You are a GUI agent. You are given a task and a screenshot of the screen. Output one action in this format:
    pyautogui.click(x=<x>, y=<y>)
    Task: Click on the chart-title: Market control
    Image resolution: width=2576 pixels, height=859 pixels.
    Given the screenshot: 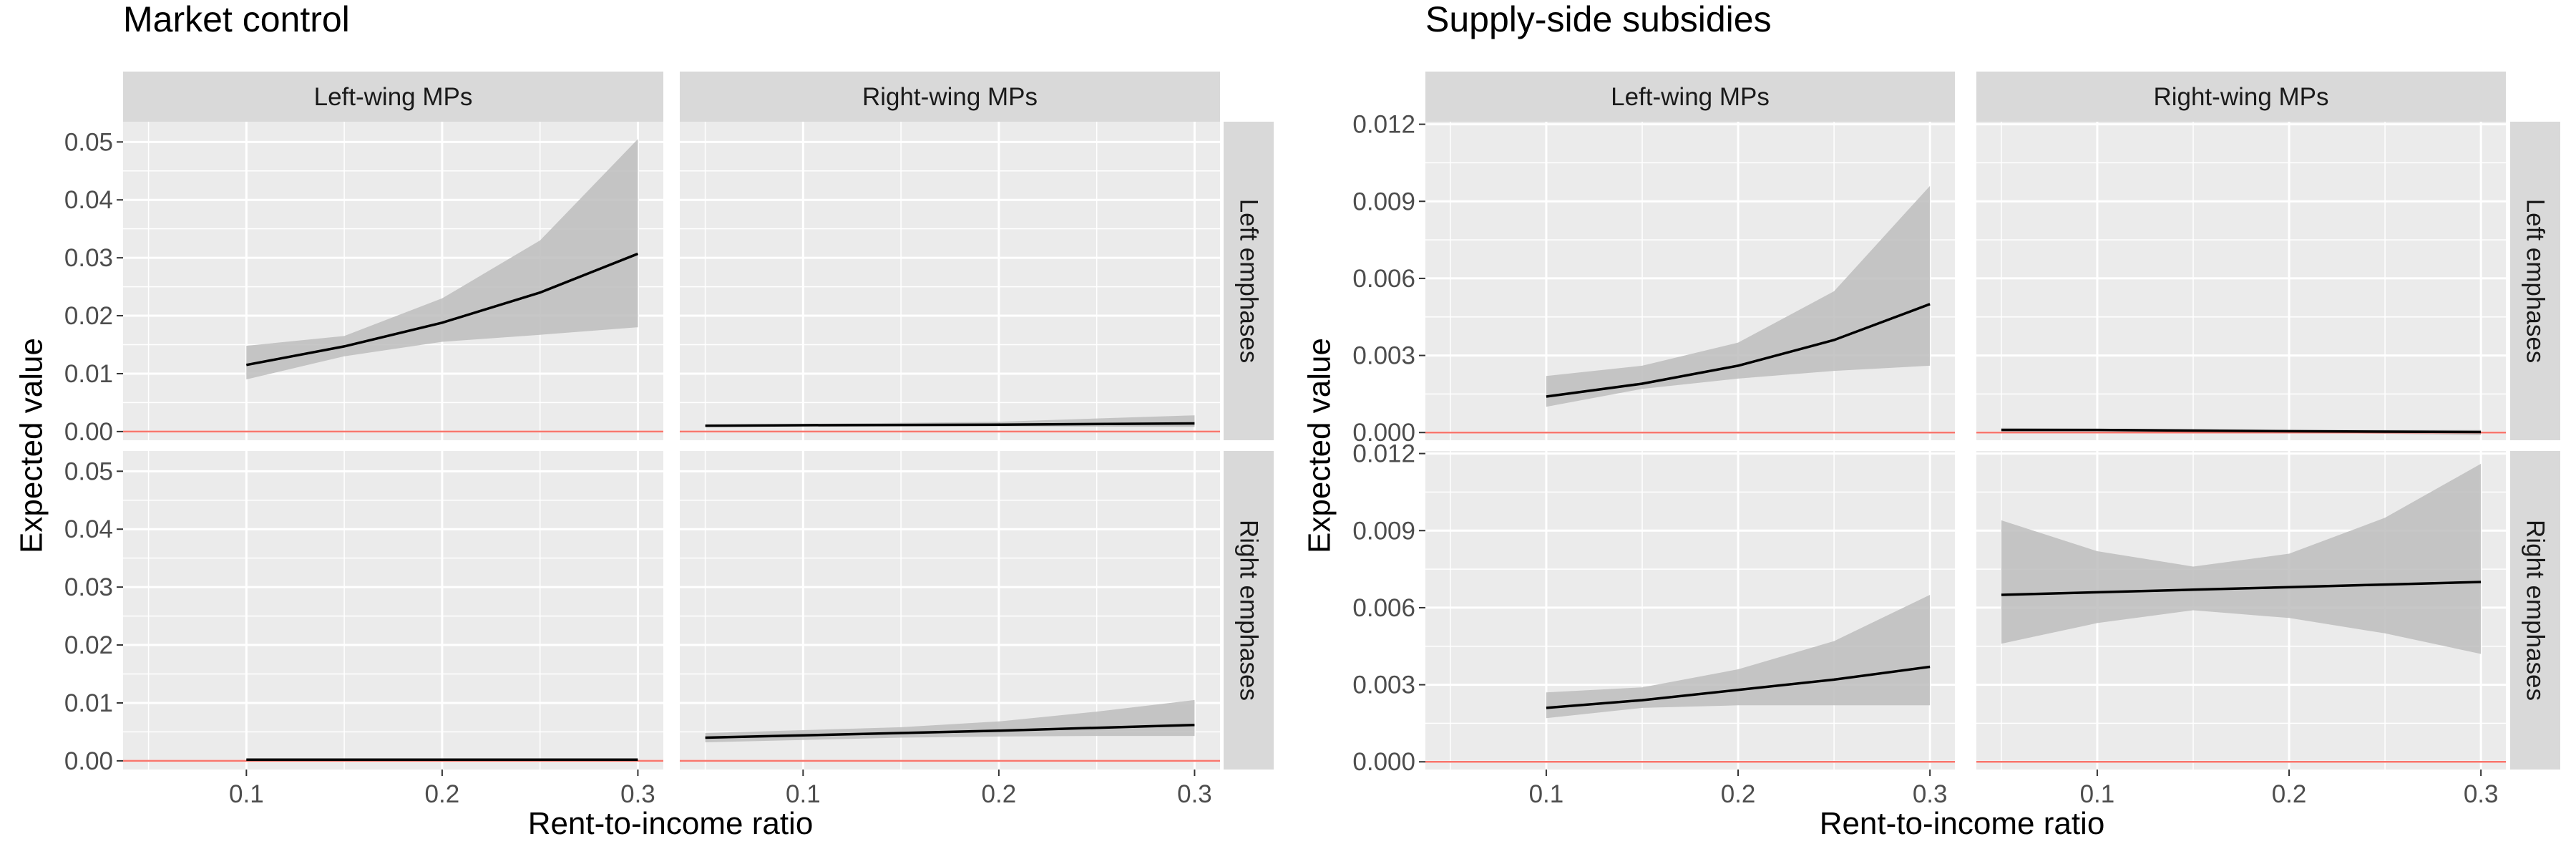 What is the action you would take?
    pyautogui.click(x=236, y=19)
    